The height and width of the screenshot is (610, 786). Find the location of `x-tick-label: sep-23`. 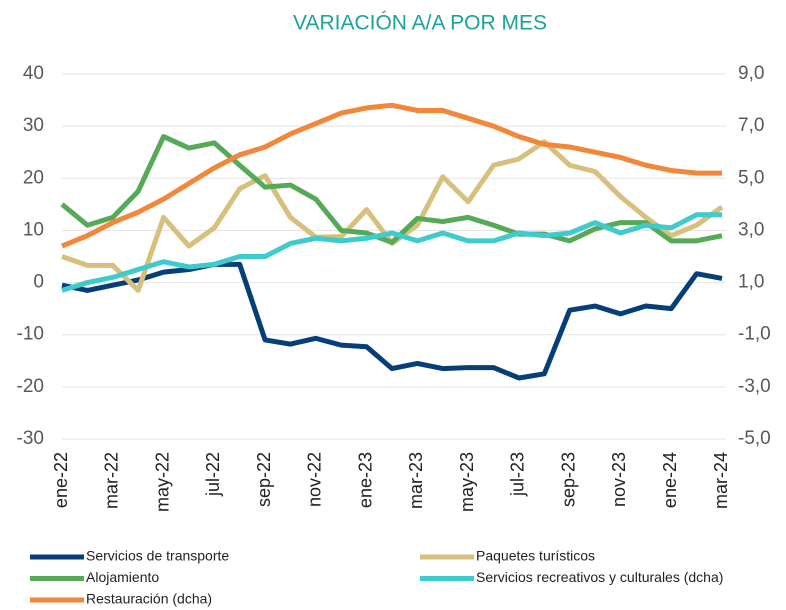

x-tick-label: sep-23 is located at coordinates (568, 479).